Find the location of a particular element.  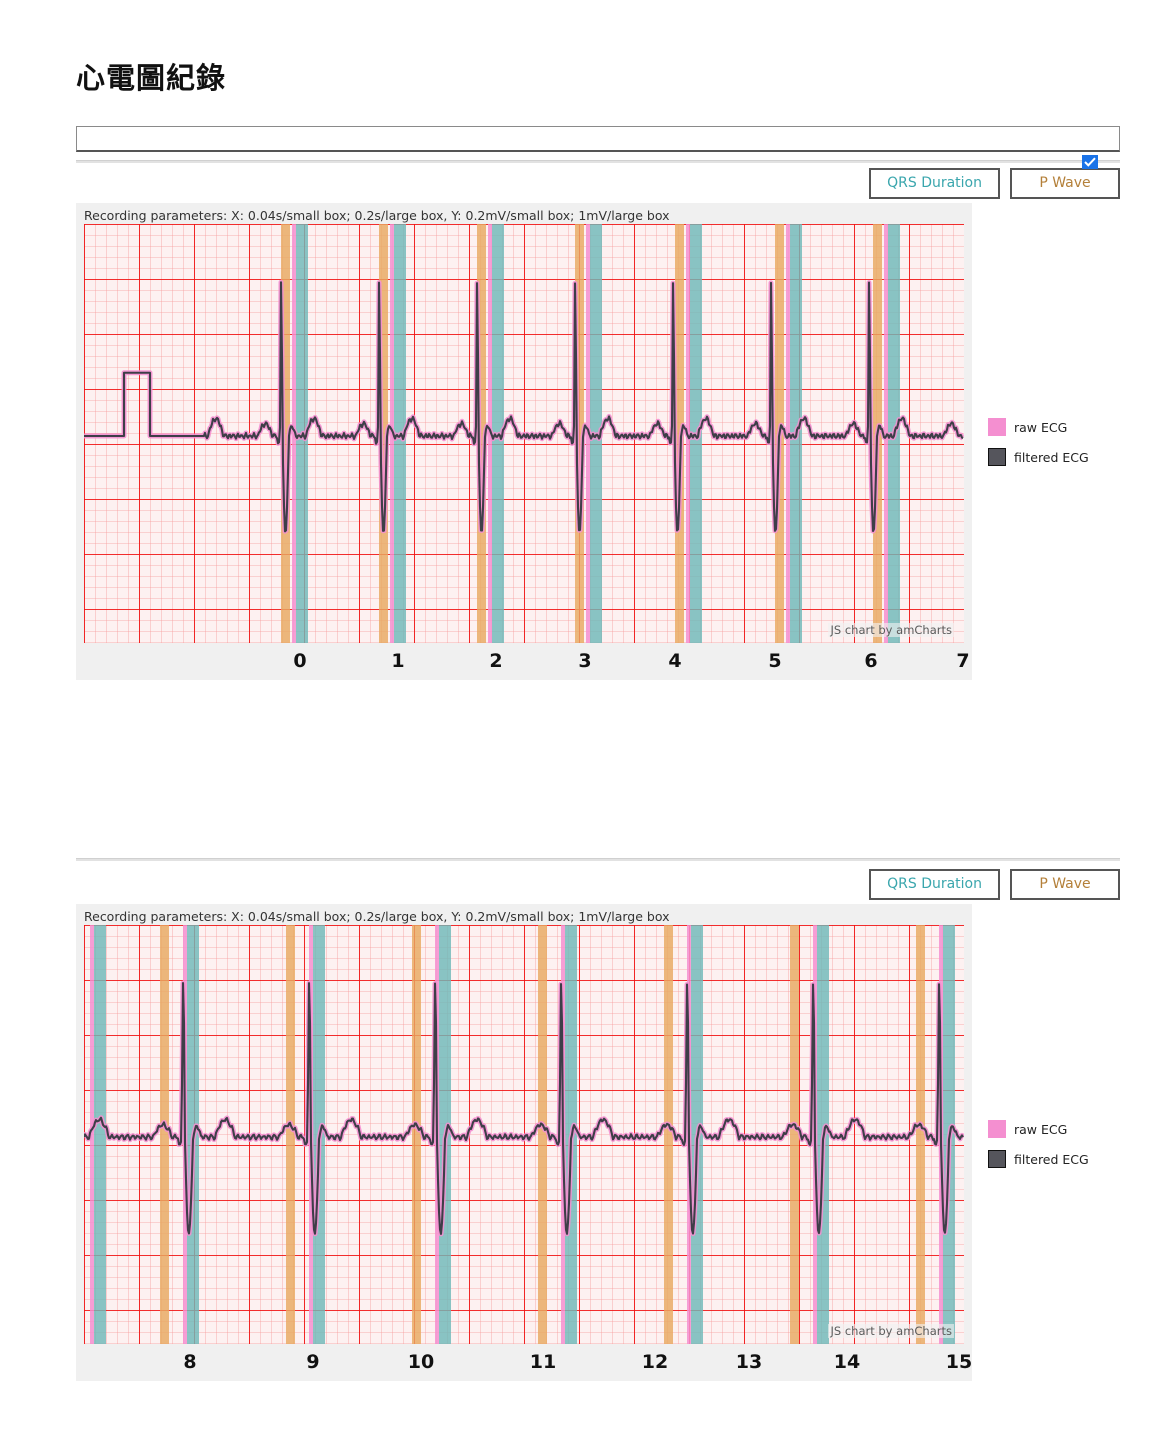

search-input-wrapper is located at coordinates (598, 139).